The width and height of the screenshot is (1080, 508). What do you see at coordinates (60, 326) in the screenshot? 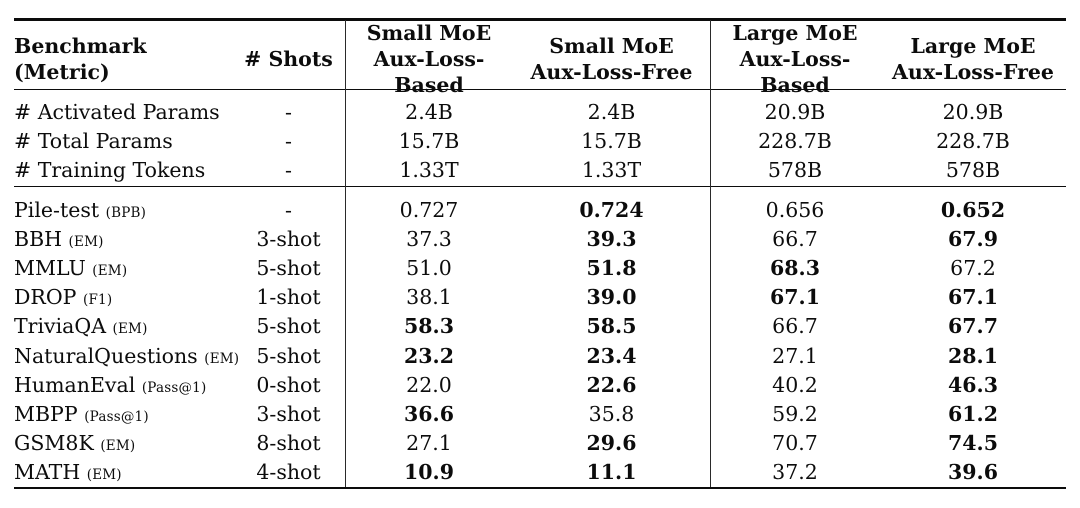
I see `benchmark-name: TriviaQA` at bounding box center [60, 326].